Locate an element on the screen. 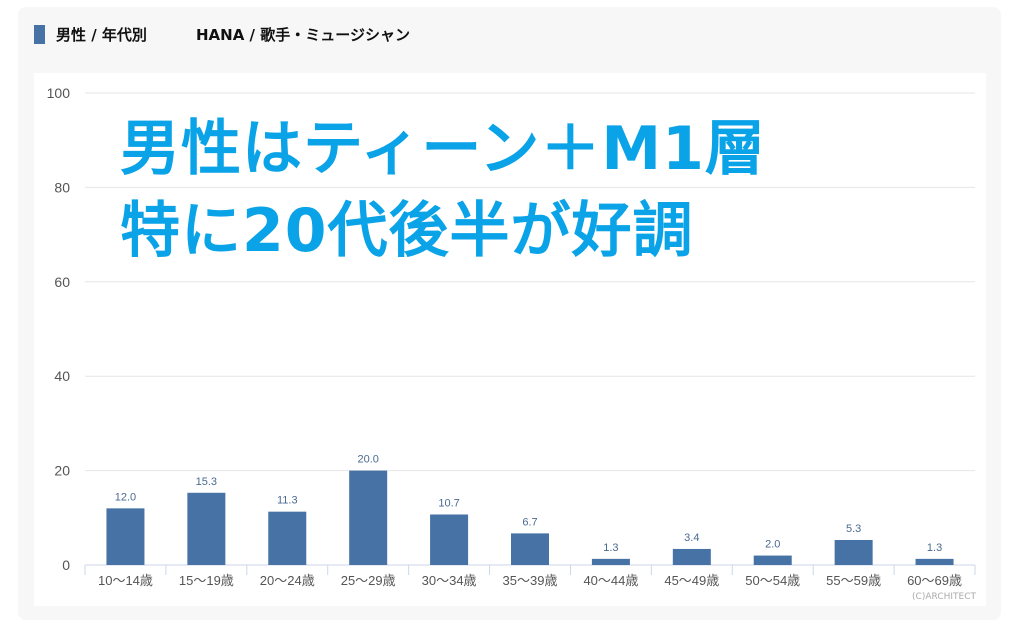  credit-text: (C)ARCHITECT is located at coordinates (944, 597).